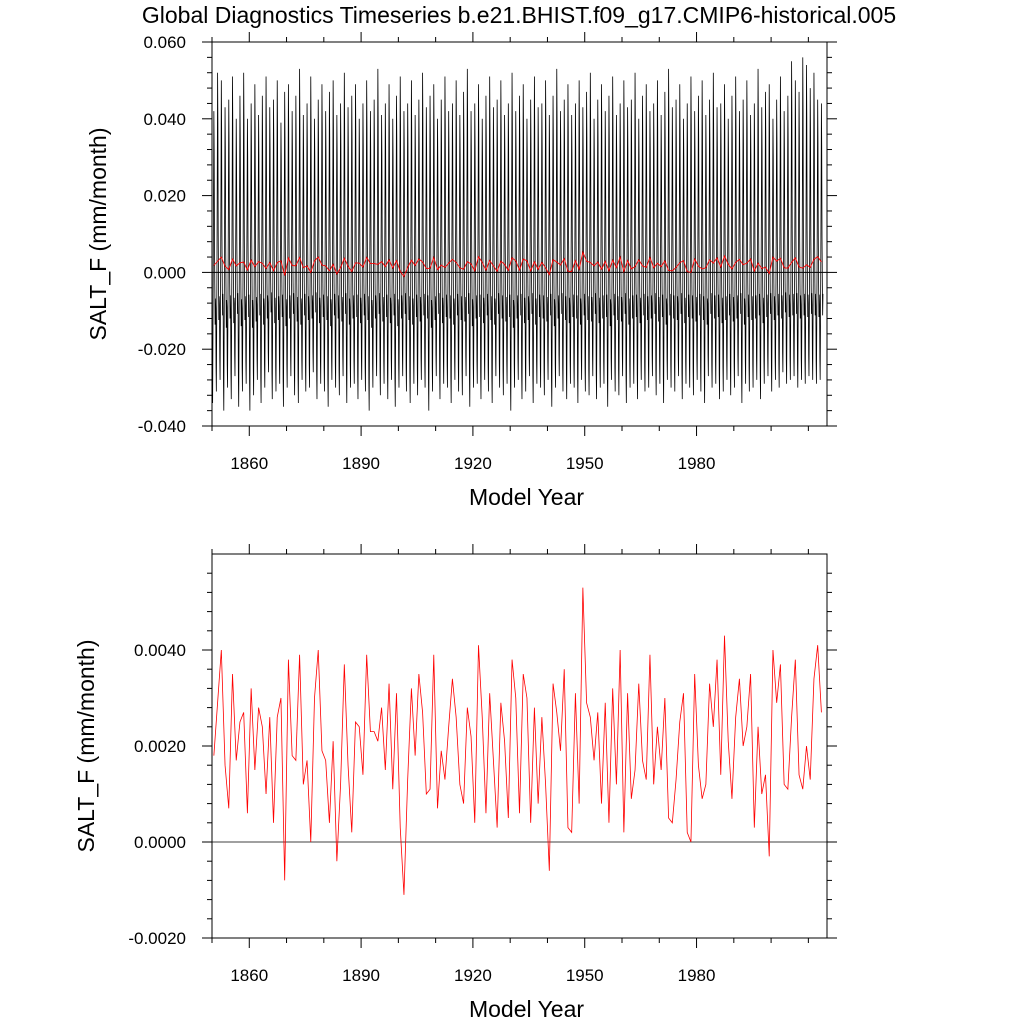  I want to click on y-tick-label: 0.020, so click(164, 196).